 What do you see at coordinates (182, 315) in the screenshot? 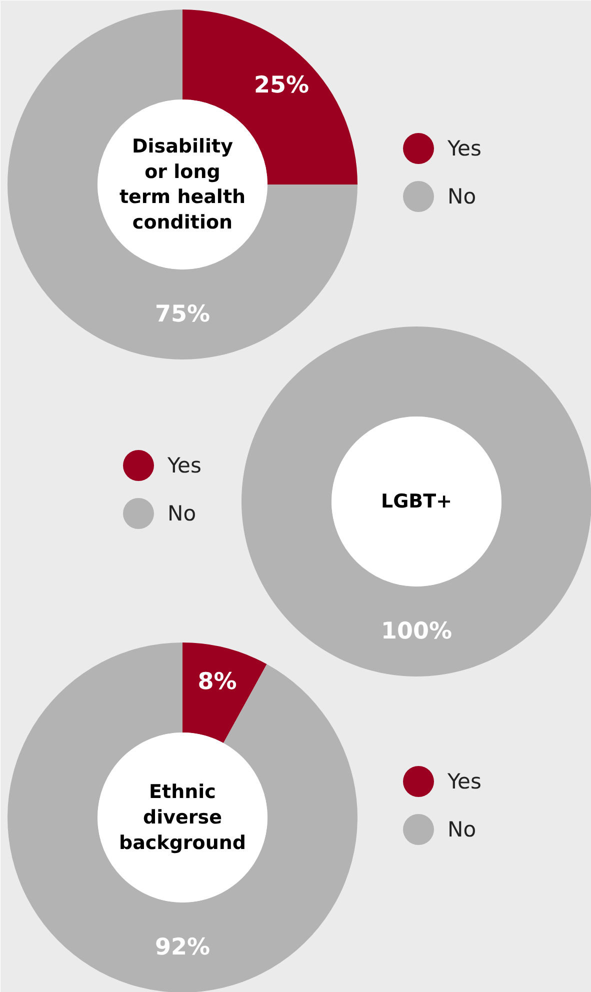
I see `data-label: 75%` at bounding box center [182, 315].